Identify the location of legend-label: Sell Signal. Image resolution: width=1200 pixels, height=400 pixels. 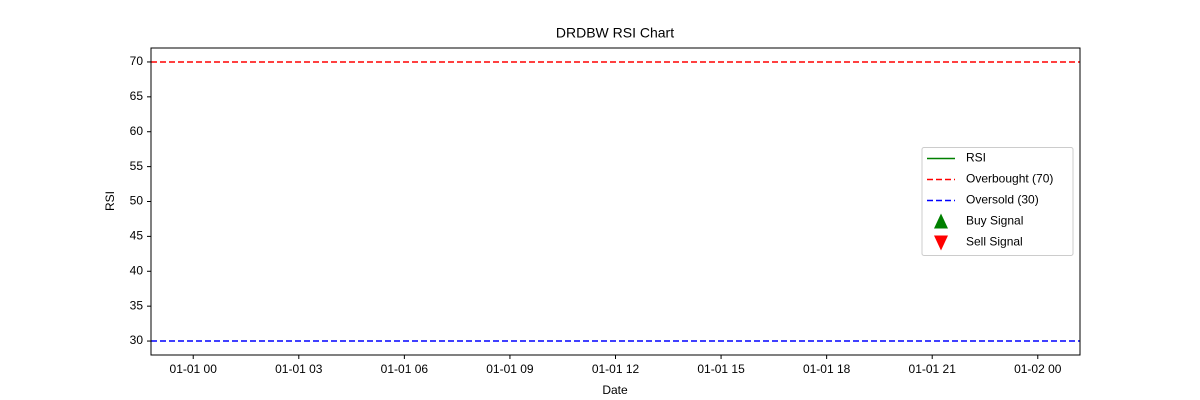
(994, 242).